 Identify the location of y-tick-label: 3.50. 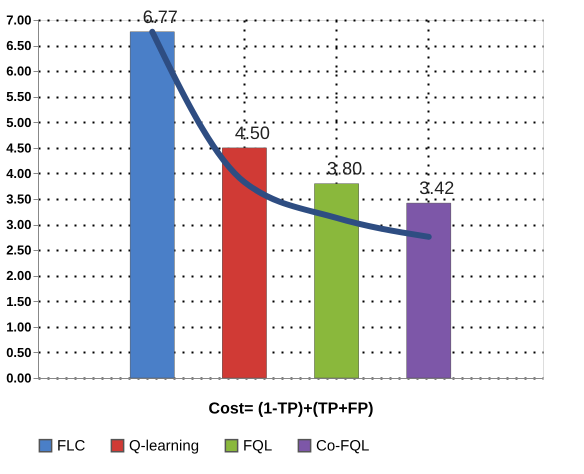
(19, 199).